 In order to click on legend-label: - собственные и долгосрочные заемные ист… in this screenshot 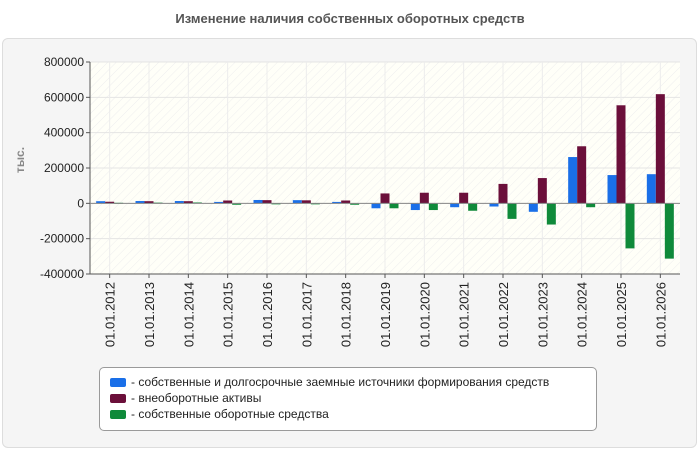, I will do `click(340, 382)`.